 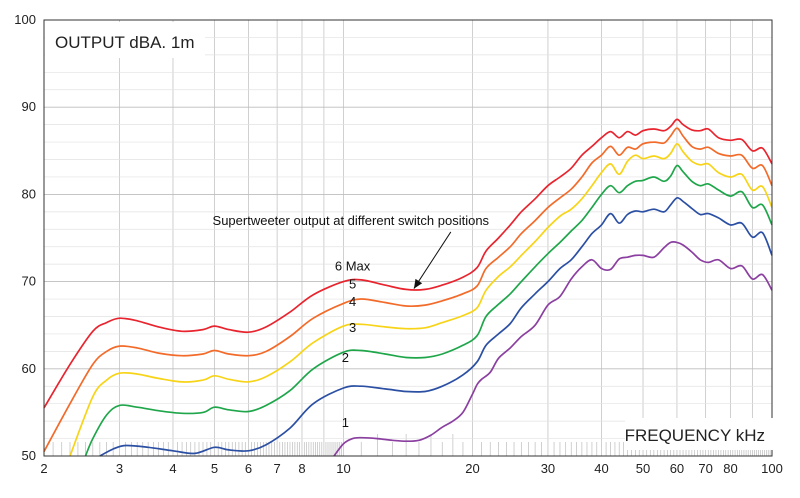 I want to click on x-tick-label: 7, so click(x=277, y=468).